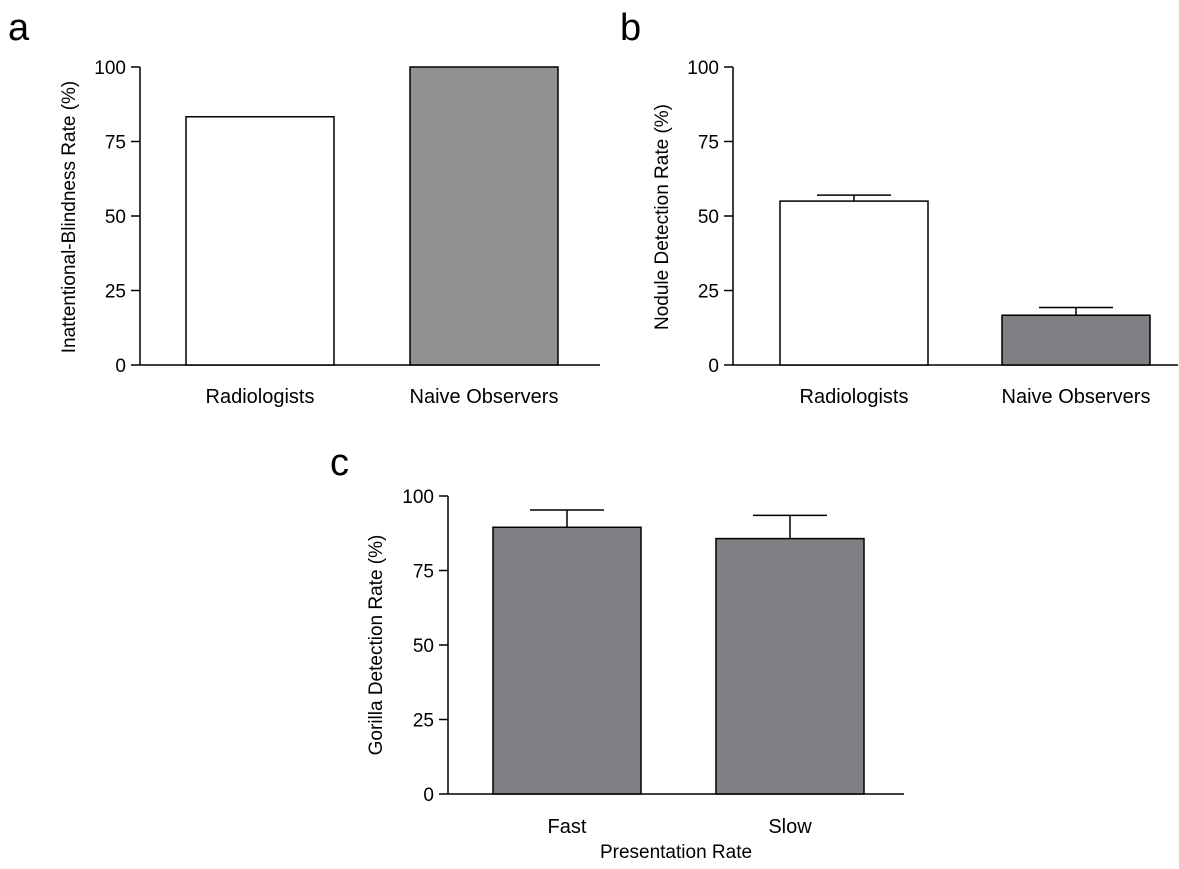 Image resolution: width=1179 pixels, height=869 pixels. What do you see at coordinates (19, 28) in the screenshot?
I see `panel-letter-a: a` at bounding box center [19, 28].